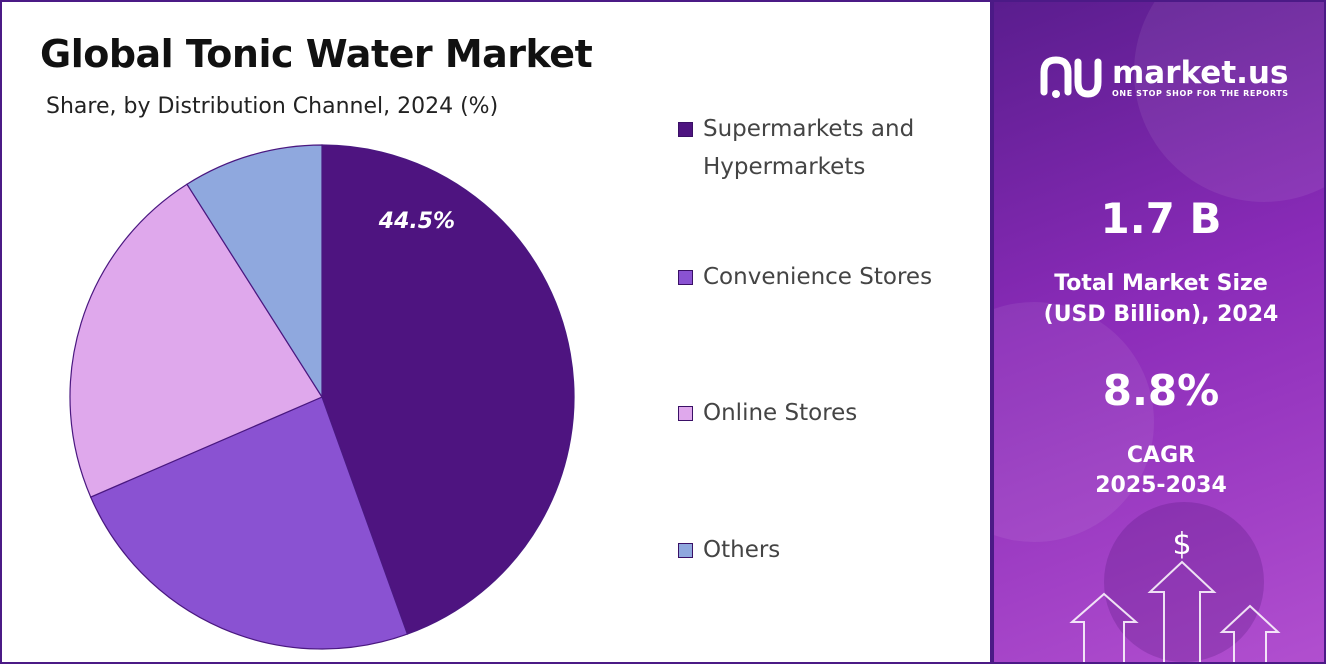 The image size is (1326, 664). I want to click on market-us-logo-icon, so click(1071, 77).